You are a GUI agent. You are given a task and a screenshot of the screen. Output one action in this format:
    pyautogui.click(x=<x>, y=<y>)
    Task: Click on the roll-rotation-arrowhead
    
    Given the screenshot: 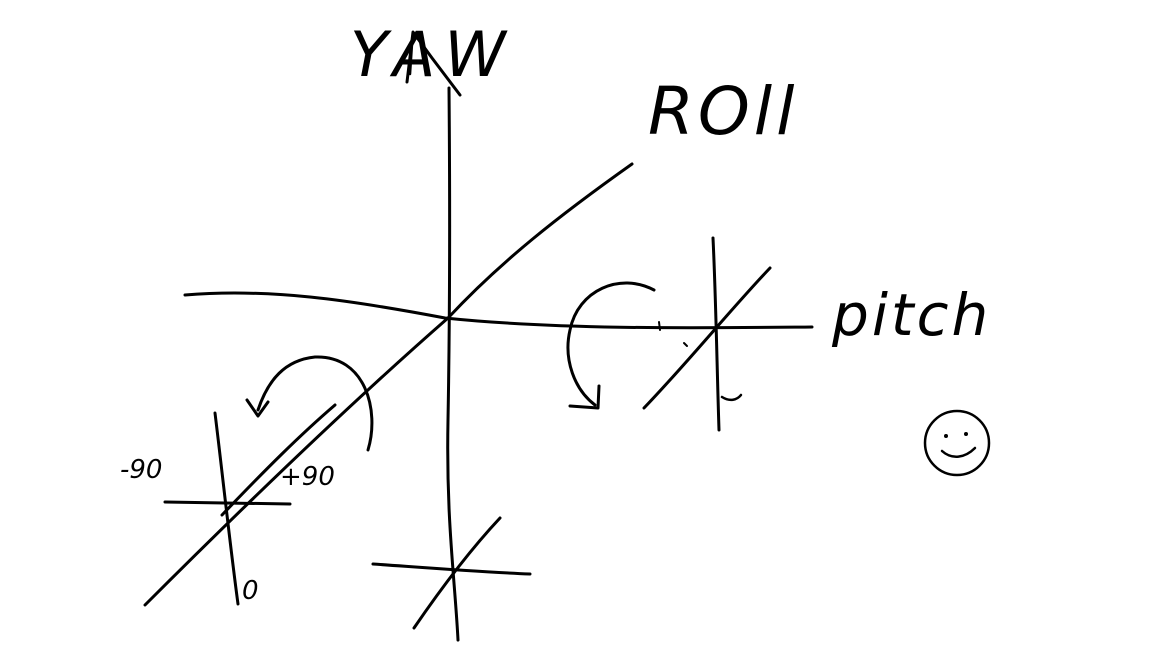 What is the action you would take?
    pyautogui.click(x=257, y=408)
    